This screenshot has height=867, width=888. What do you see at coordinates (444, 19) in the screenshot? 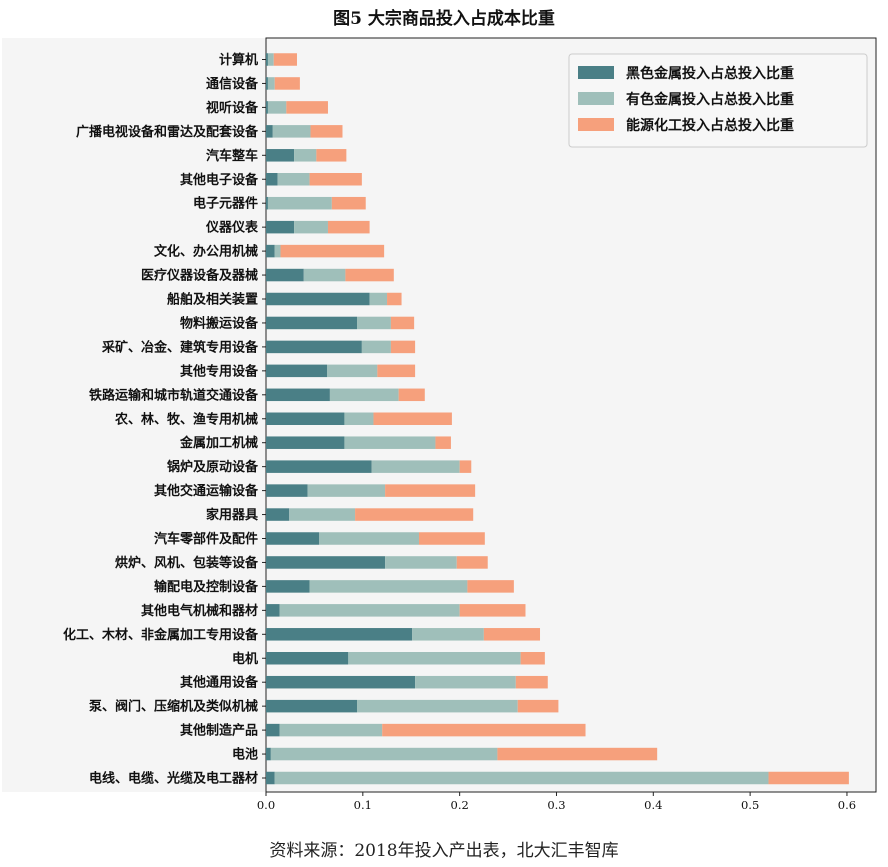
I see `chart-title: 图5 大宗商品投入占成本比重` at bounding box center [444, 19].